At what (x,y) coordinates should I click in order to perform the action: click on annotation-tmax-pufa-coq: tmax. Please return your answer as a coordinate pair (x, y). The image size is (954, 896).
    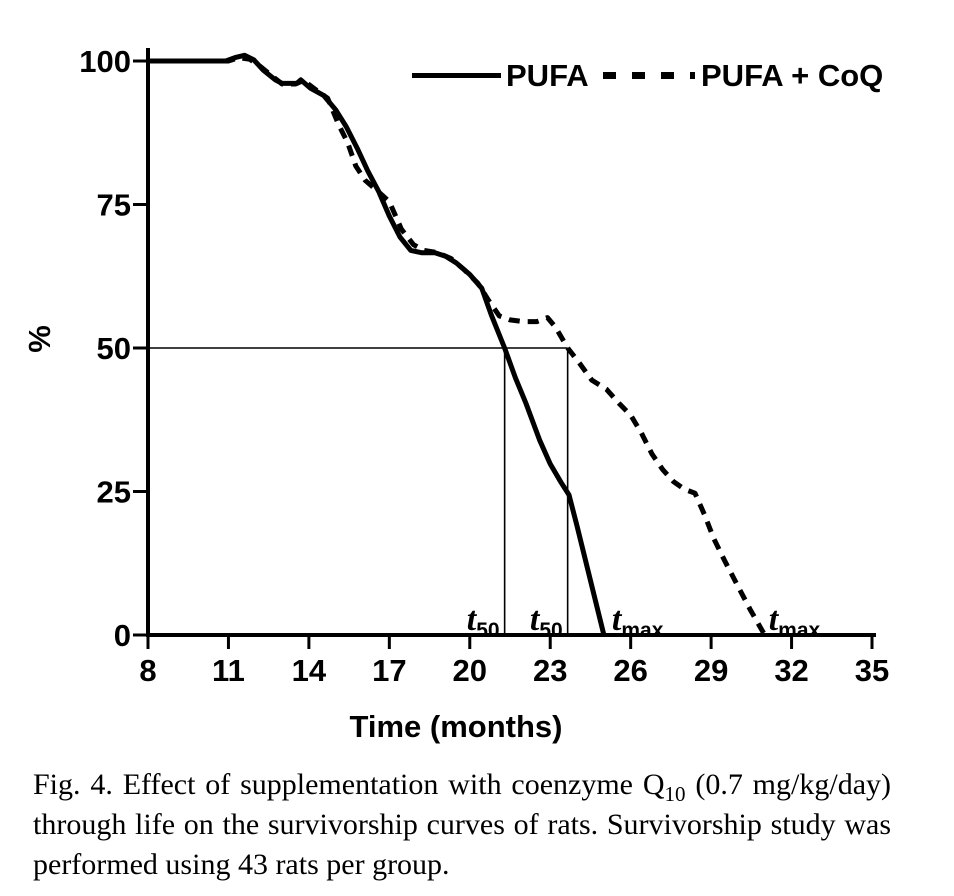
    Looking at the image, I should click on (795, 621).